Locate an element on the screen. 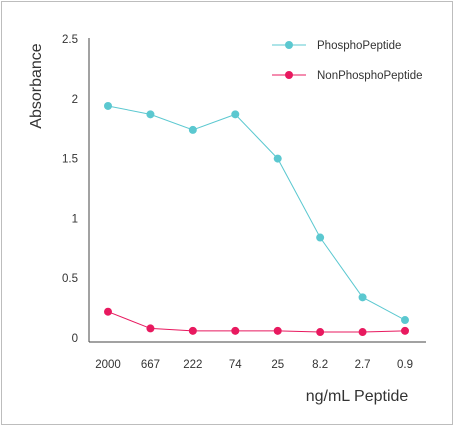  x-tick-label: 8.2 is located at coordinates (320, 365).